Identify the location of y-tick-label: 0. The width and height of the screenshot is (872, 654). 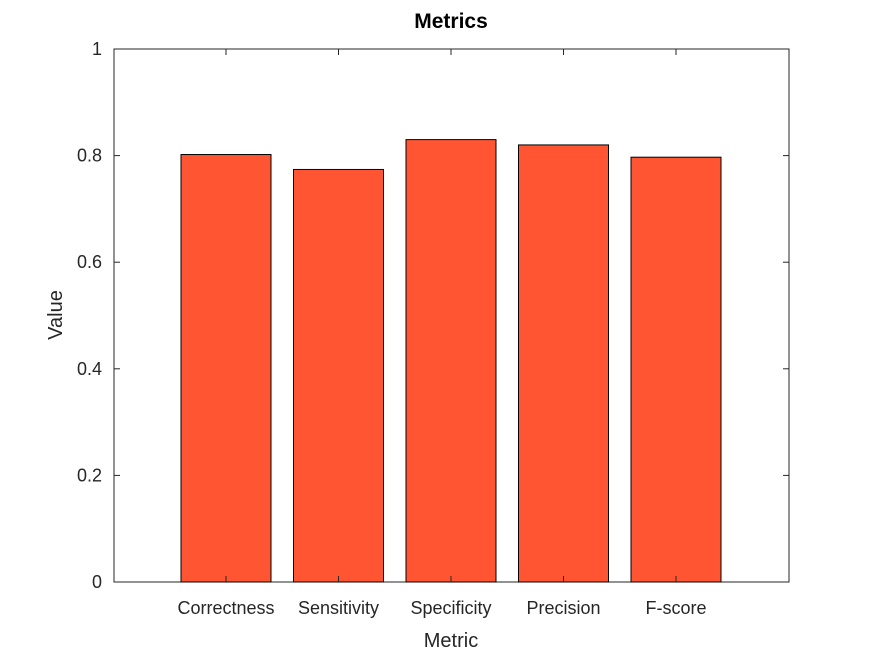
(97, 582).